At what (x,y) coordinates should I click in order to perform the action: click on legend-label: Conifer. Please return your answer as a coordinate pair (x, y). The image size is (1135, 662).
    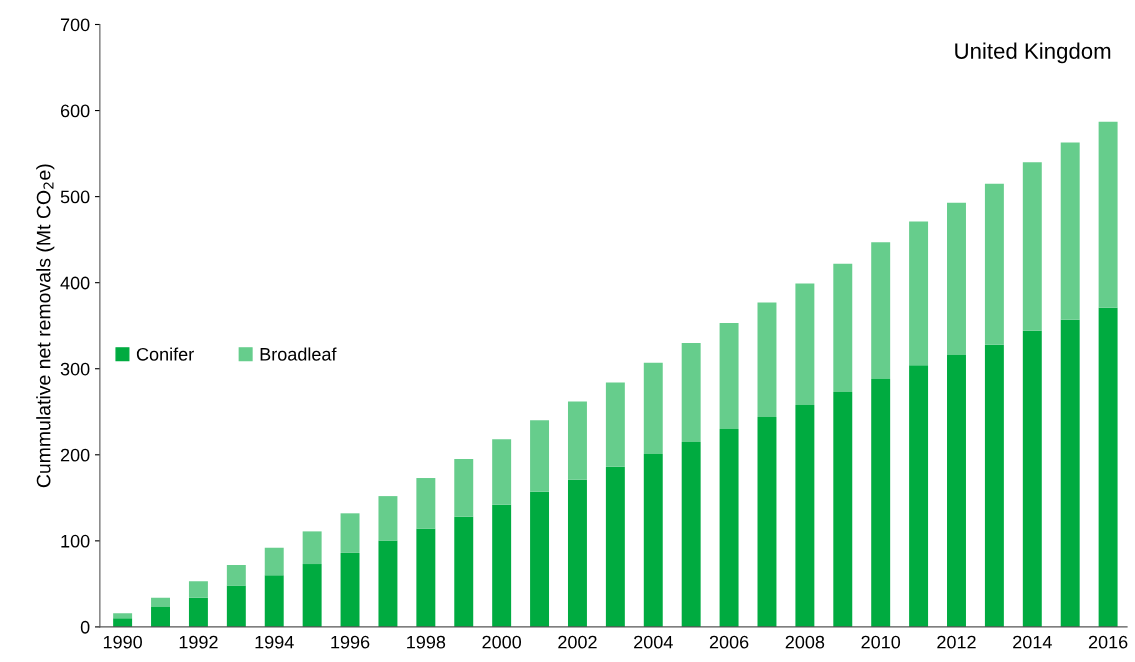
    Looking at the image, I should click on (165, 354).